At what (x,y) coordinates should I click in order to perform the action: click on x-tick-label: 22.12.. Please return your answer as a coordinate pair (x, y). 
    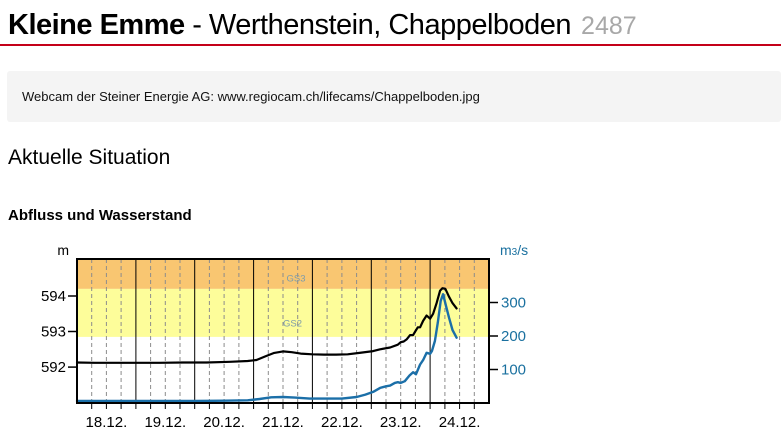
    Looking at the image, I should click on (342, 422).